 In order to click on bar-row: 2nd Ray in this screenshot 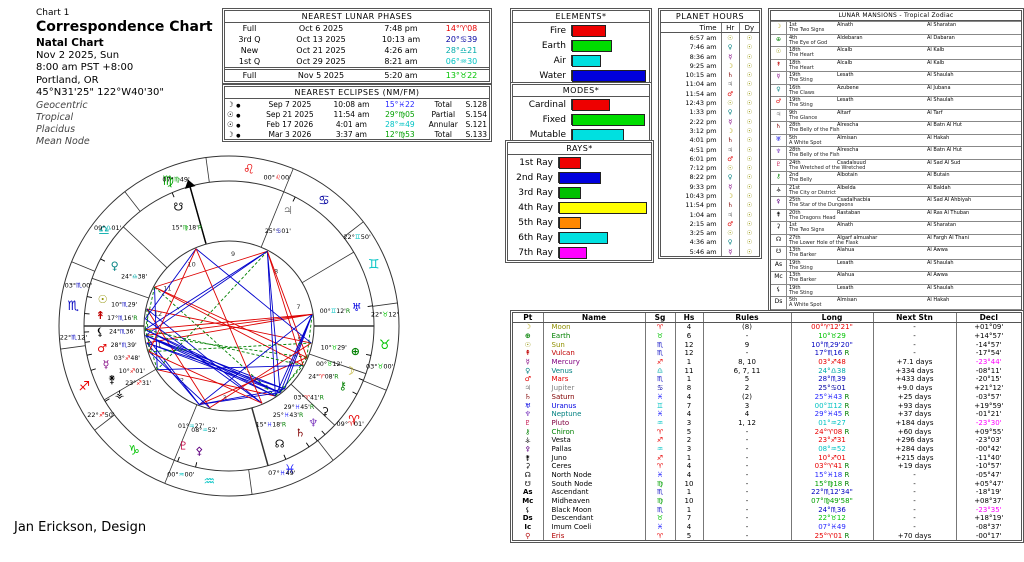, I will do `click(579, 177)`.